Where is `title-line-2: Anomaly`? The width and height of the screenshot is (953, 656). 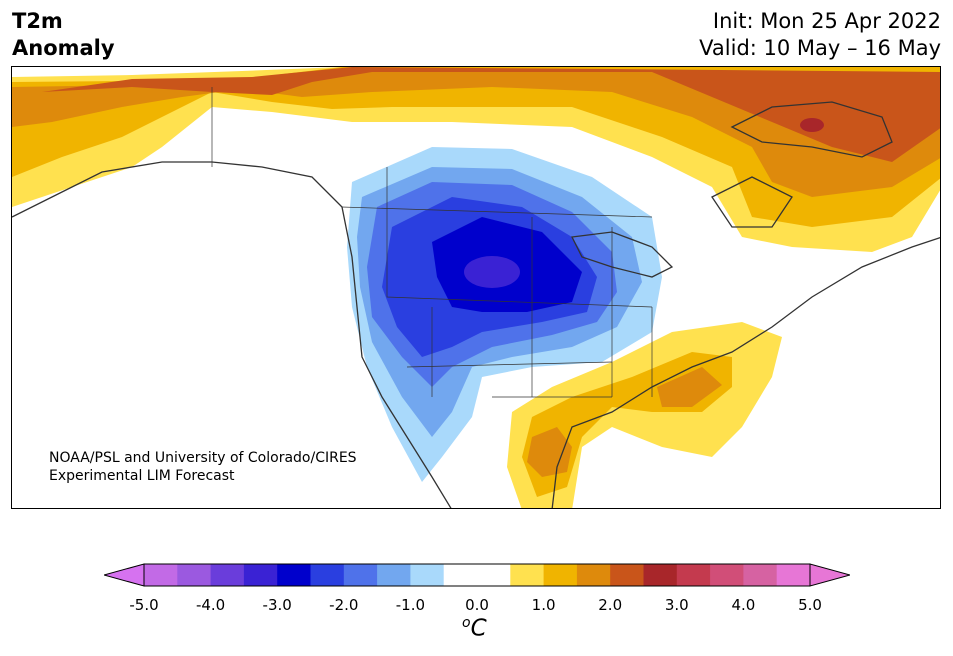
title-line-2: Anomaly is located at coordinates (63, 48).